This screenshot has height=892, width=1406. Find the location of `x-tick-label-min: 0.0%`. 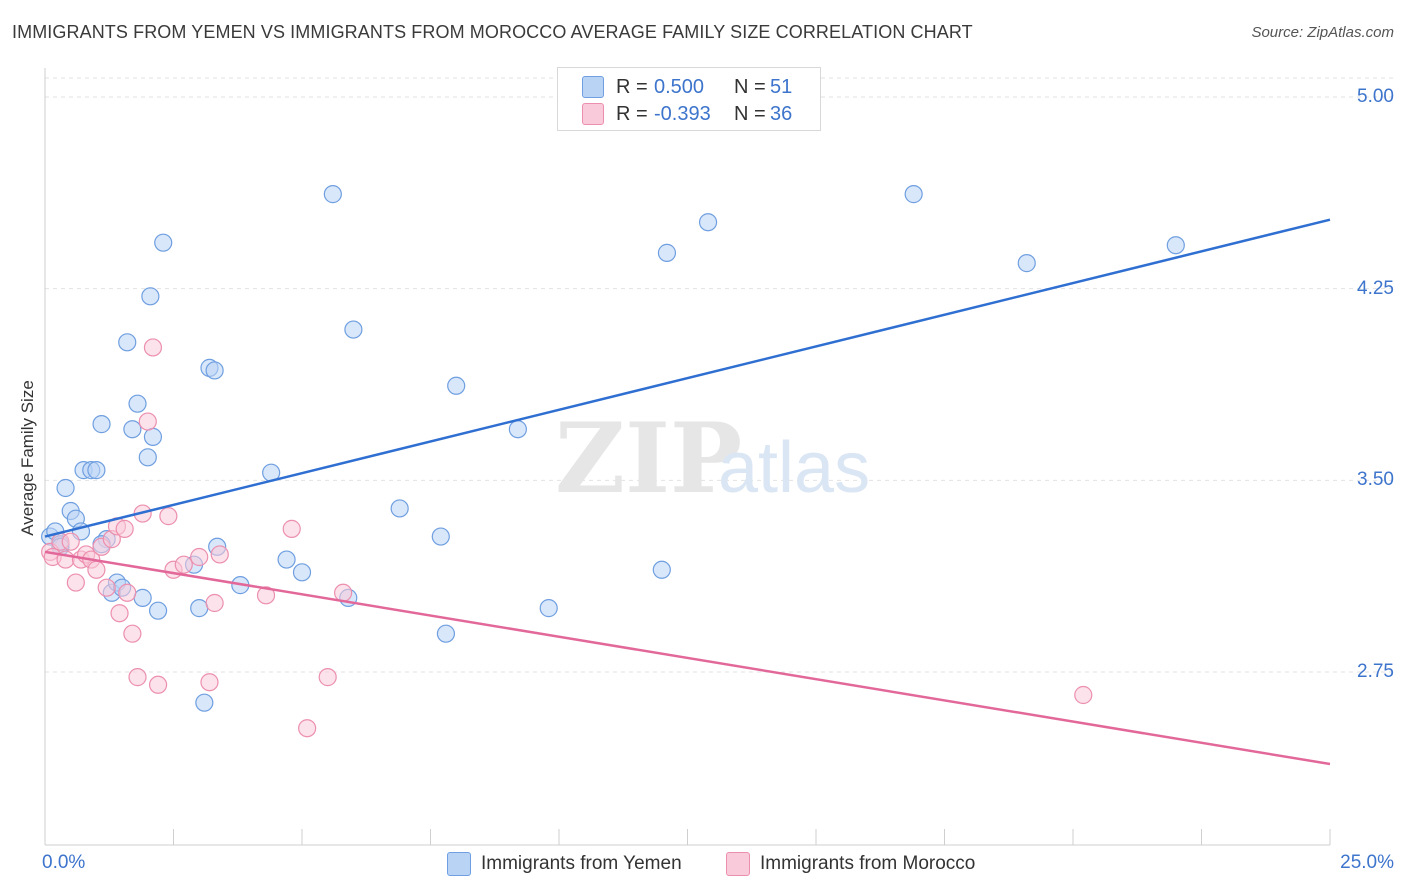

x-tick-label-min: 0.0% is located at coordinates (64, 862).